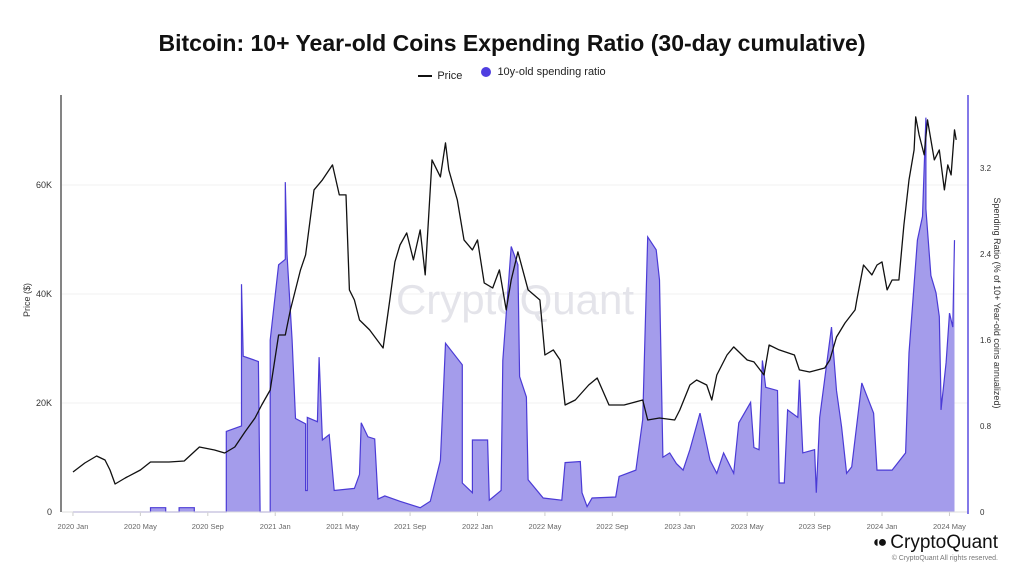 The image size is (1024, 576). Describe the element at coordinates (882, 526) in the screenshot. I see `x-tick-label: 2024 Jan` at that location.